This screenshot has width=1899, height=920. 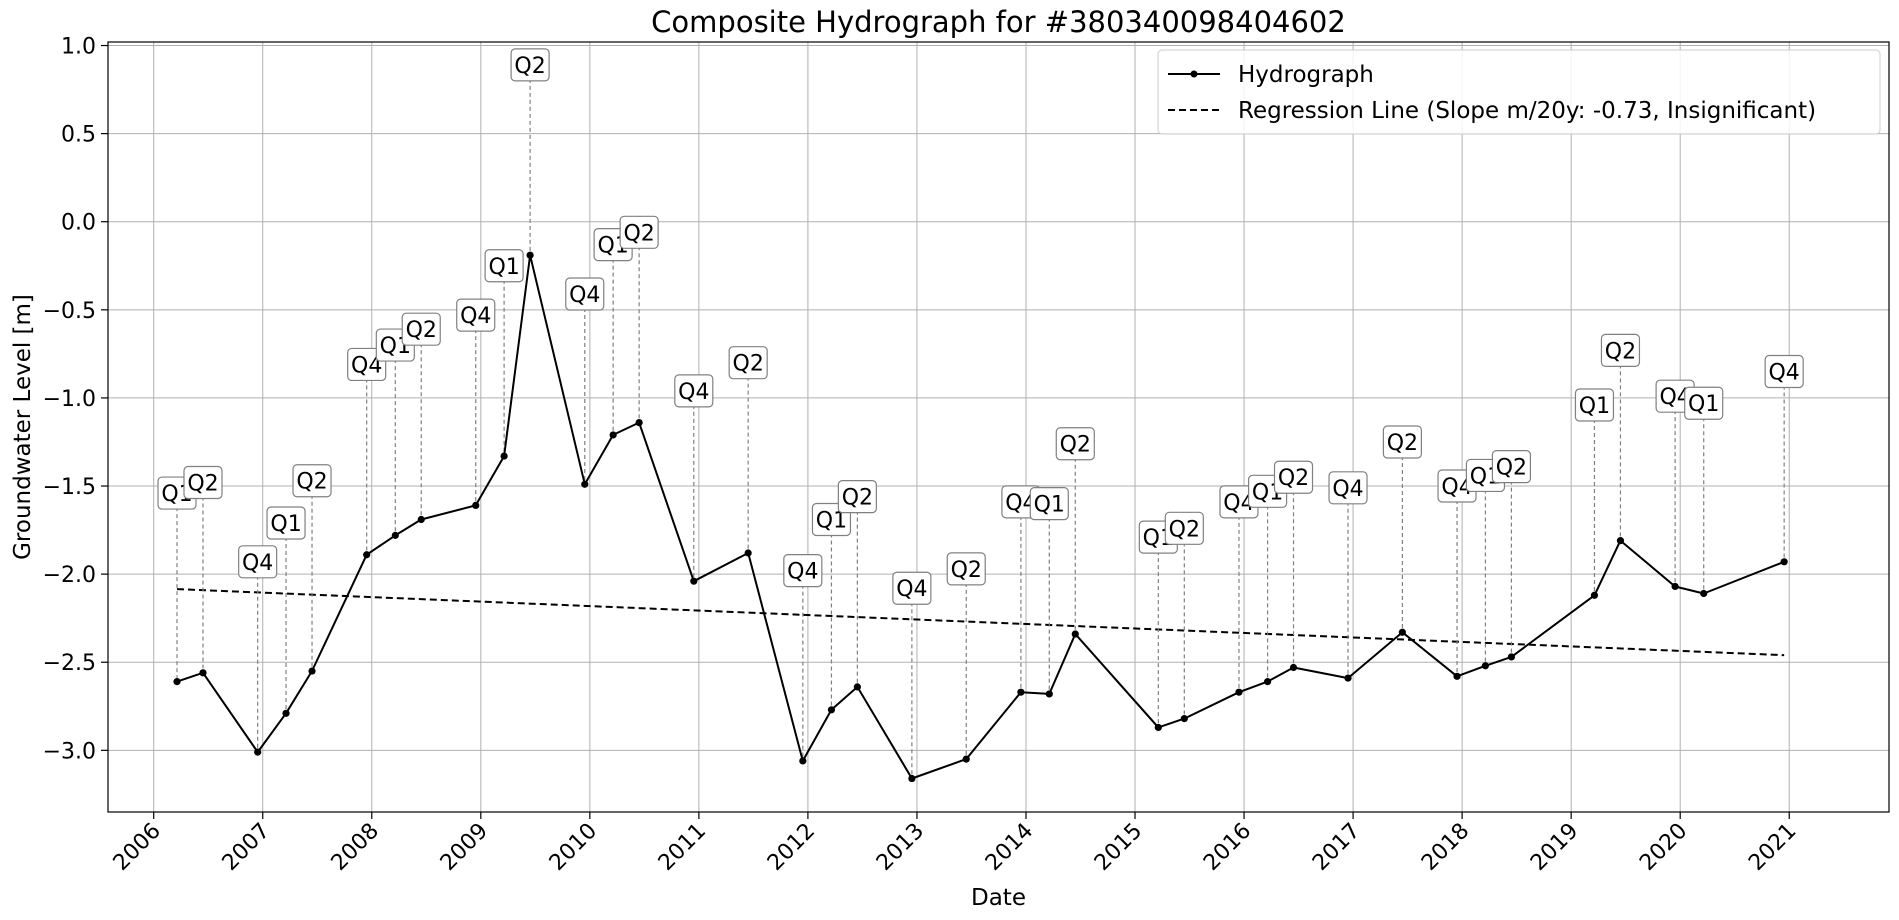 What do you see at coordinates (1227, 847) in the screenshot?
I see `x-tick-label: 2016` at bounding box center [1227, 847].